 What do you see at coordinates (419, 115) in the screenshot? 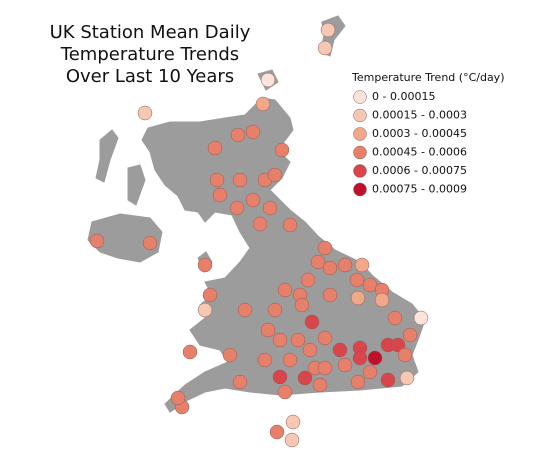
I see `legend-label: 0.00015 - 0.0003` at bounding box center [419, 115].